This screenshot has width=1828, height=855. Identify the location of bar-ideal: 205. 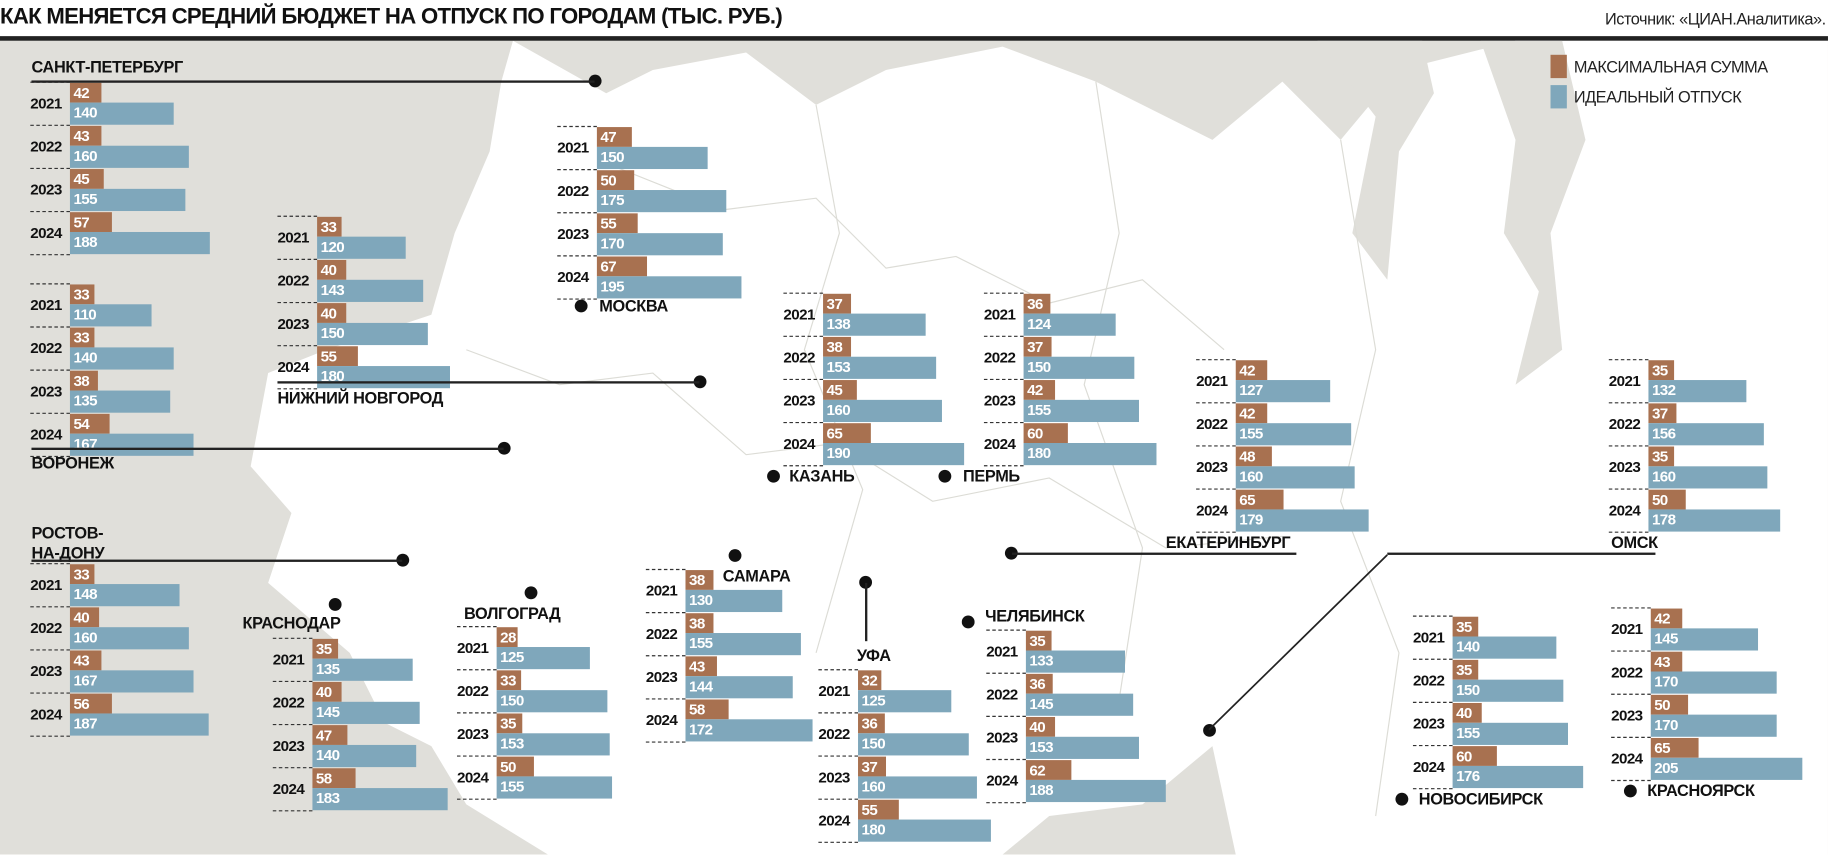
(1726, 768).